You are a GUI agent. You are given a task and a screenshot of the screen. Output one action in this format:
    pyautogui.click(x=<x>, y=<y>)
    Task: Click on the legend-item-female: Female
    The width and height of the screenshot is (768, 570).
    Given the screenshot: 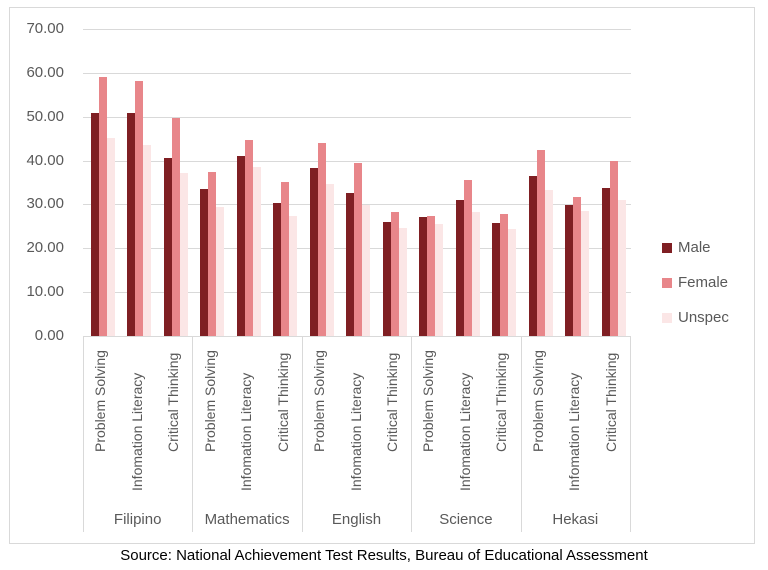 What is the action you would take?
    pyautogui.click(x=695, y=282)
    